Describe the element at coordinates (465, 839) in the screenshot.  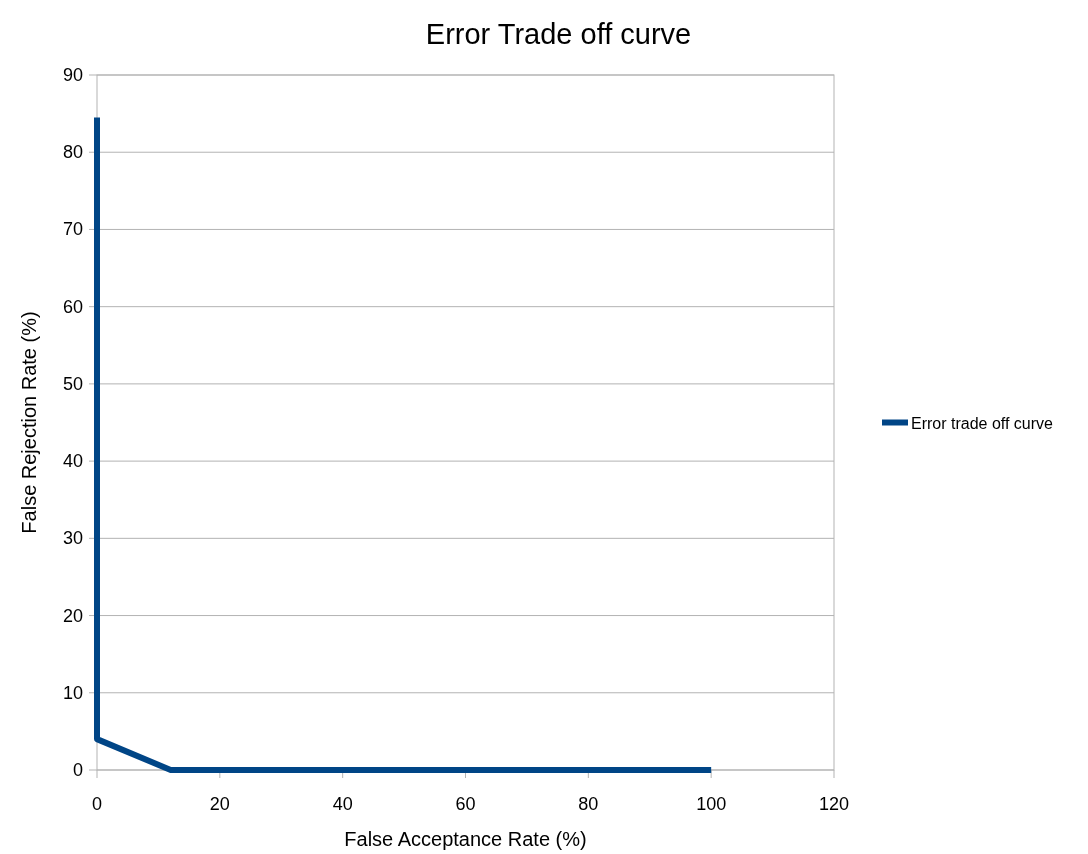
I see `x-axis-title: False Acceptance Rate (%)` at that location.